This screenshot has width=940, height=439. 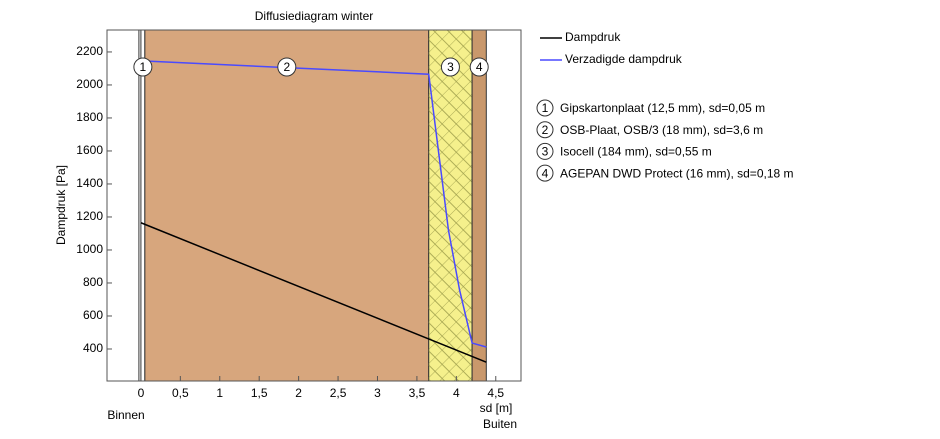 What do you see at coordinates (219, 393) in the screenshot?
I see `x-tick-label: 1` at bounding box center [219, 393].